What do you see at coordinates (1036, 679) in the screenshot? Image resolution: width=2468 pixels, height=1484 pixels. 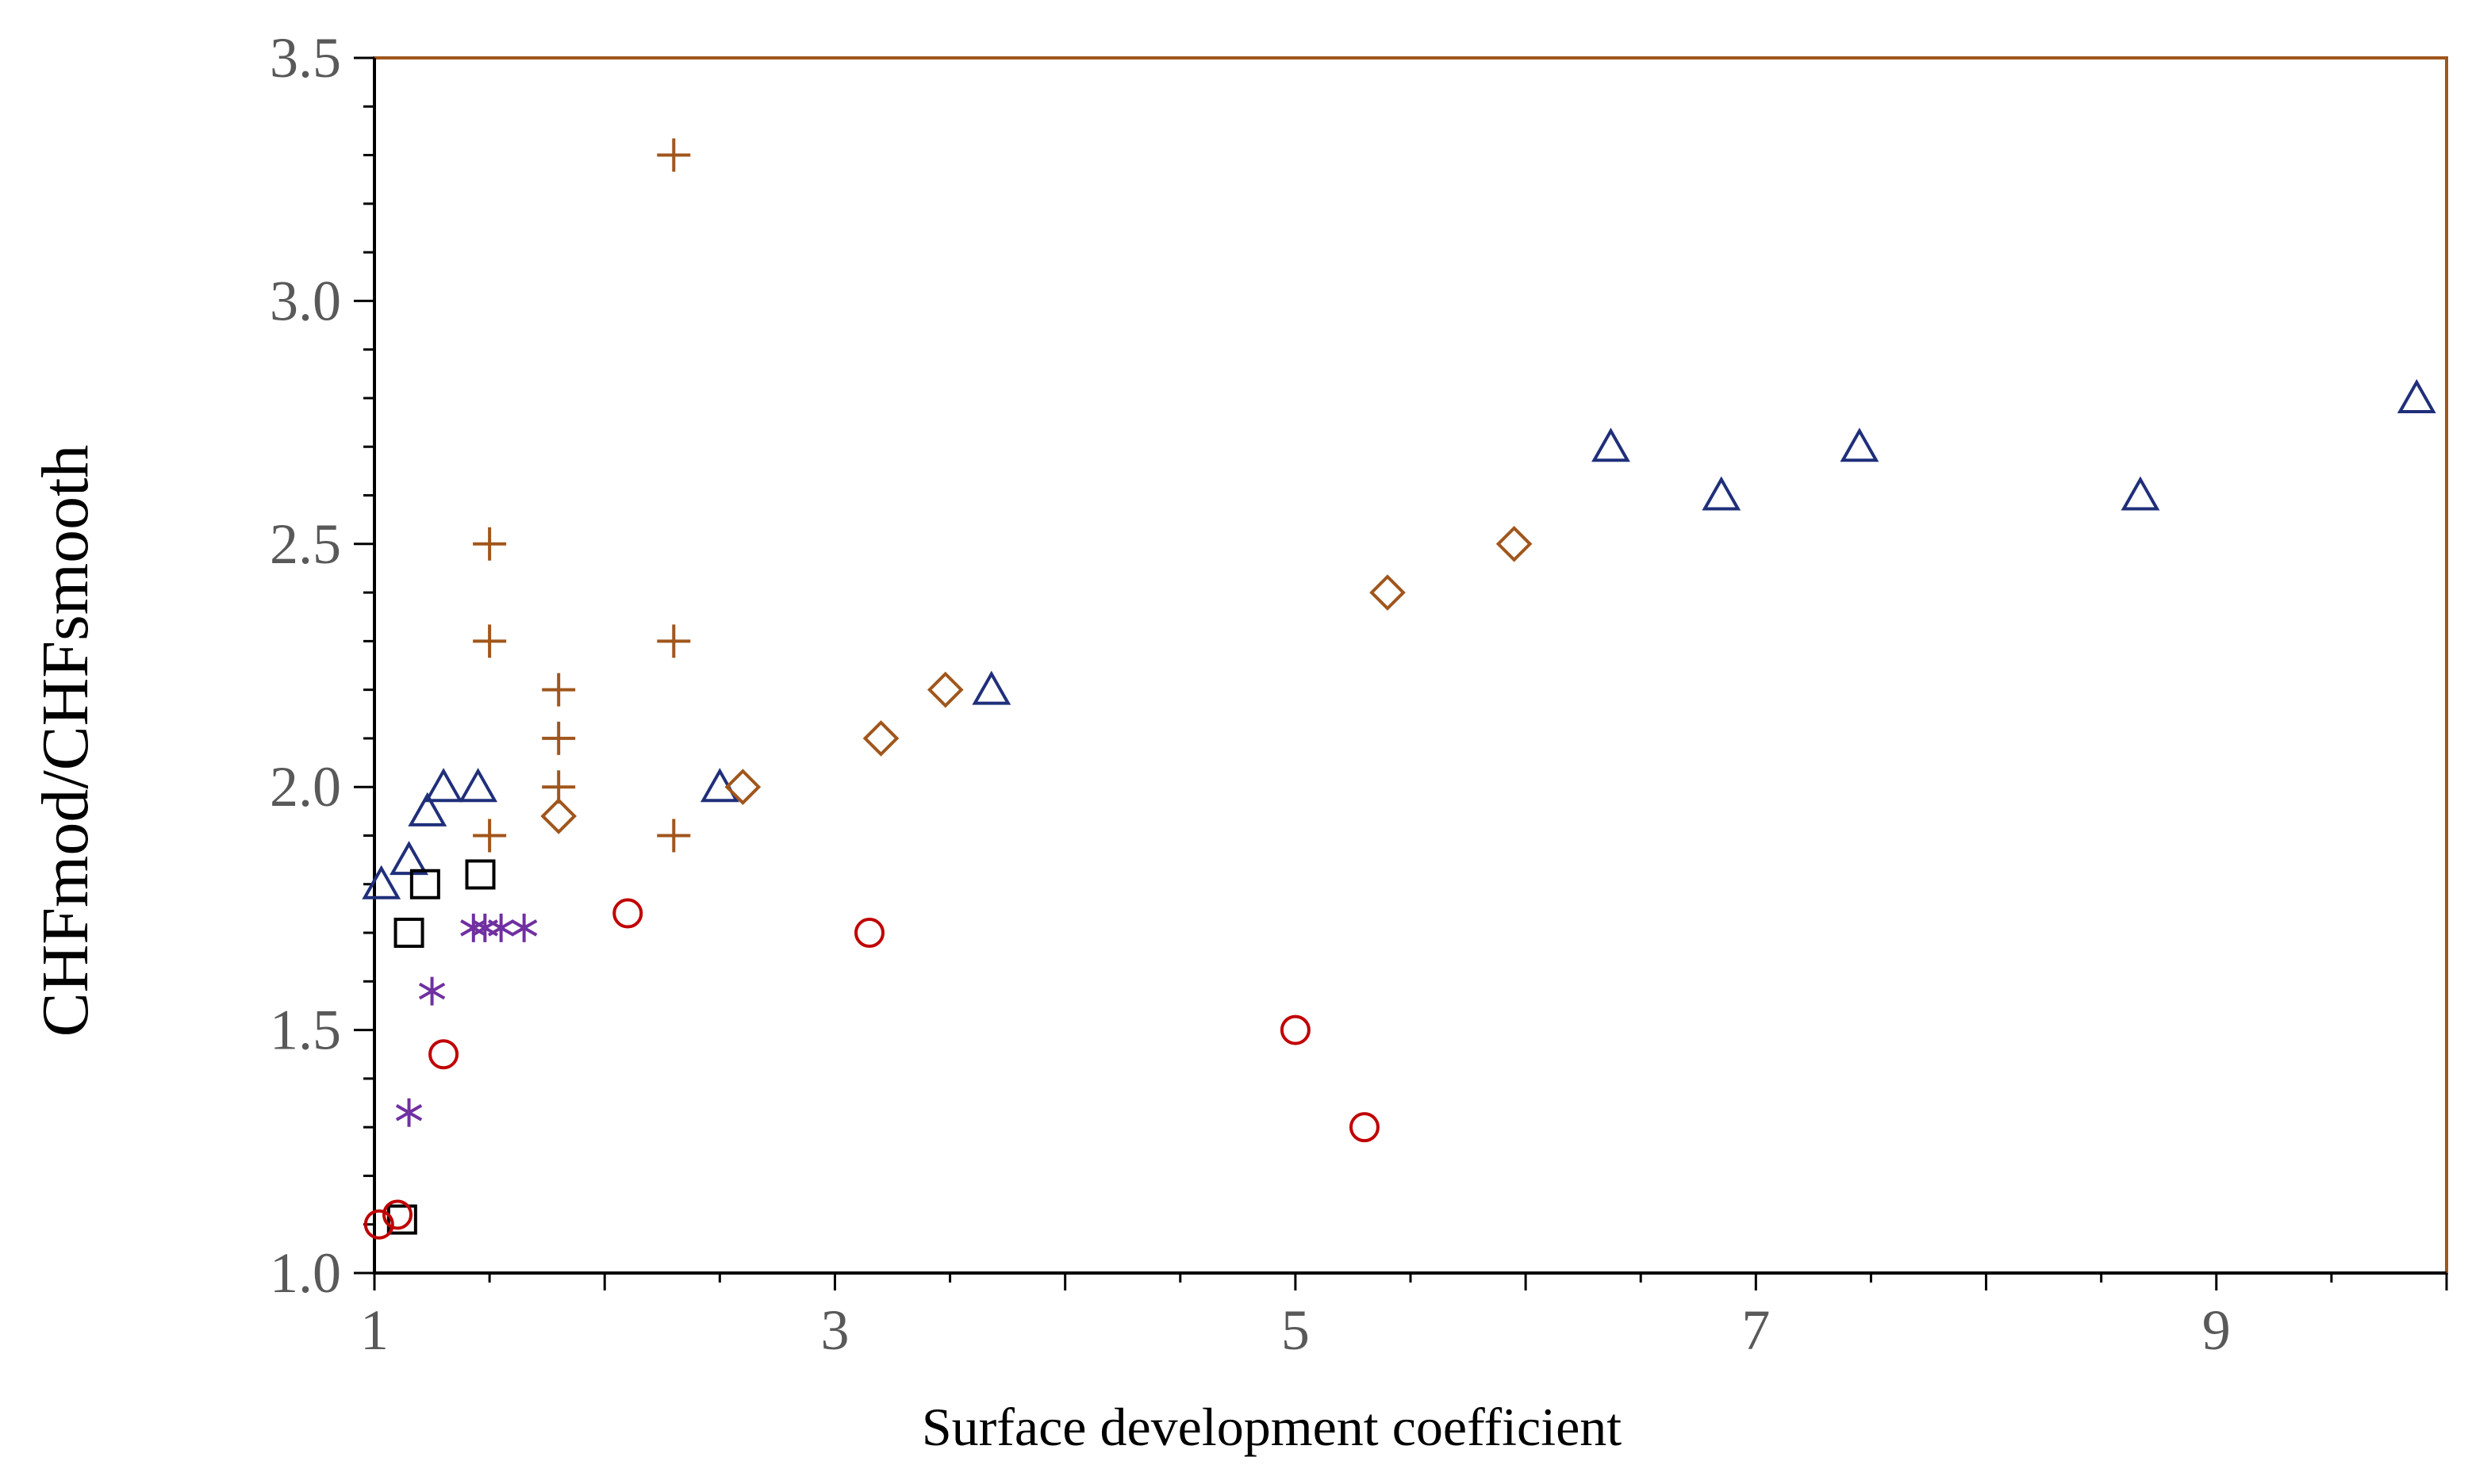 I see `series-diamond` at bounding box center [1036, 679].